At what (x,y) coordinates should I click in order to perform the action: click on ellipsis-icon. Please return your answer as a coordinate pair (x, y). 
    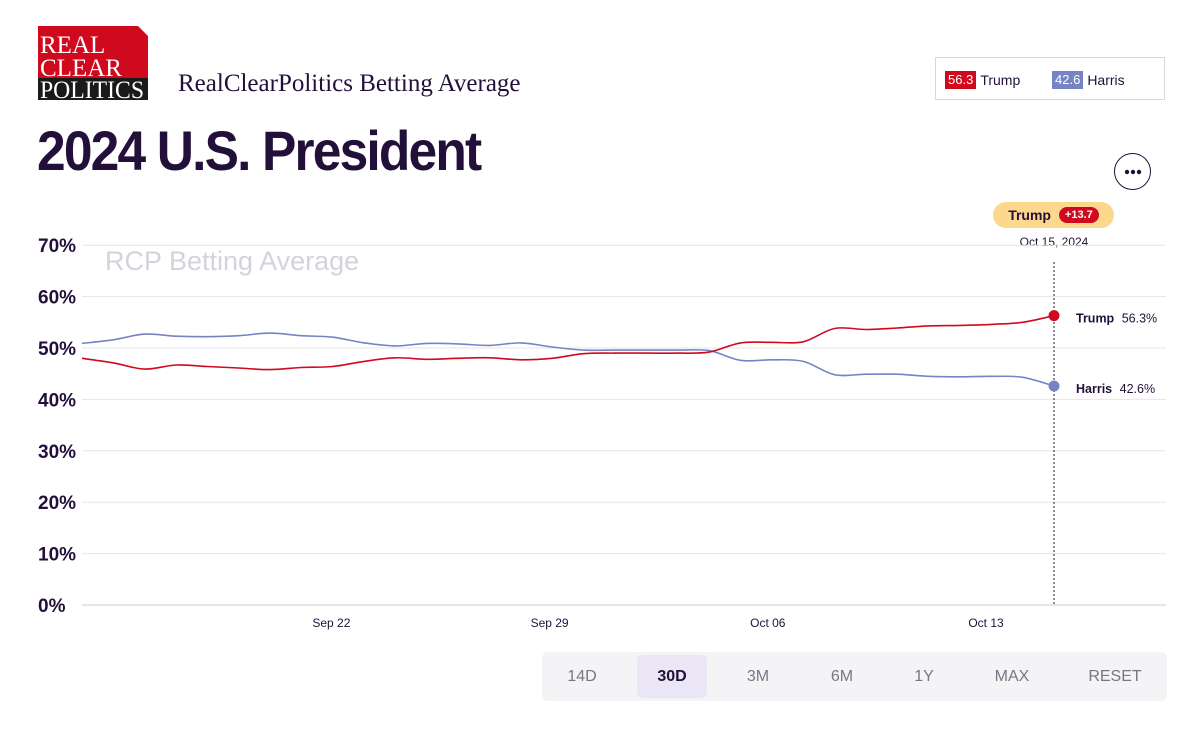
    Looking at the image, I should click on (1132, 171).